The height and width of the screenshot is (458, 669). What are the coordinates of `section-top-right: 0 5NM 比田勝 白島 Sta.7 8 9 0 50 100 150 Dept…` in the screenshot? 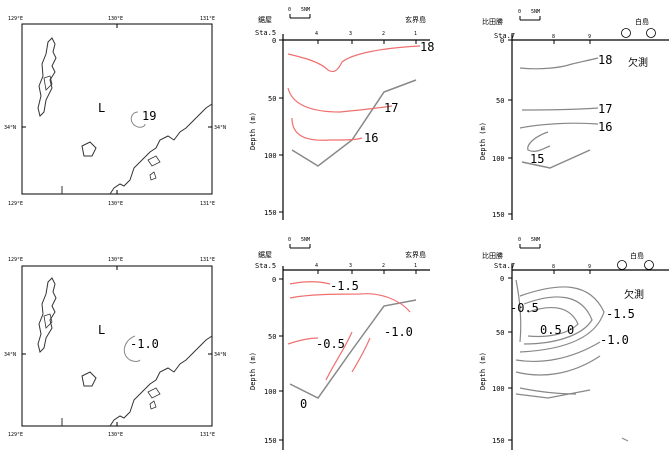 It's located at (574, 114).